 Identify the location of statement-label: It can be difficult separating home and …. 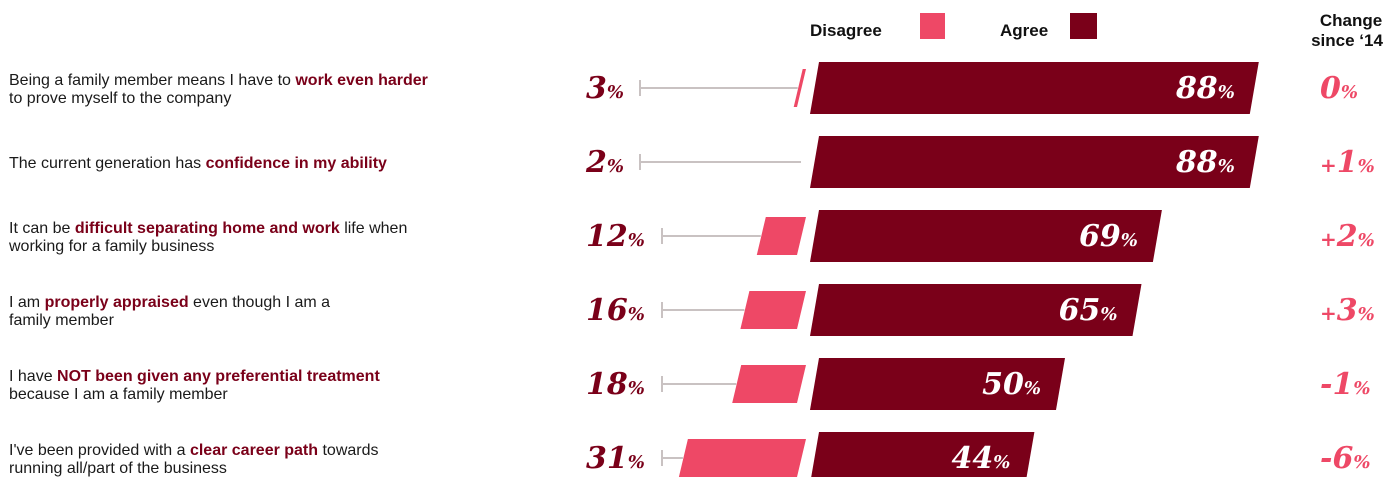
(208, 228).